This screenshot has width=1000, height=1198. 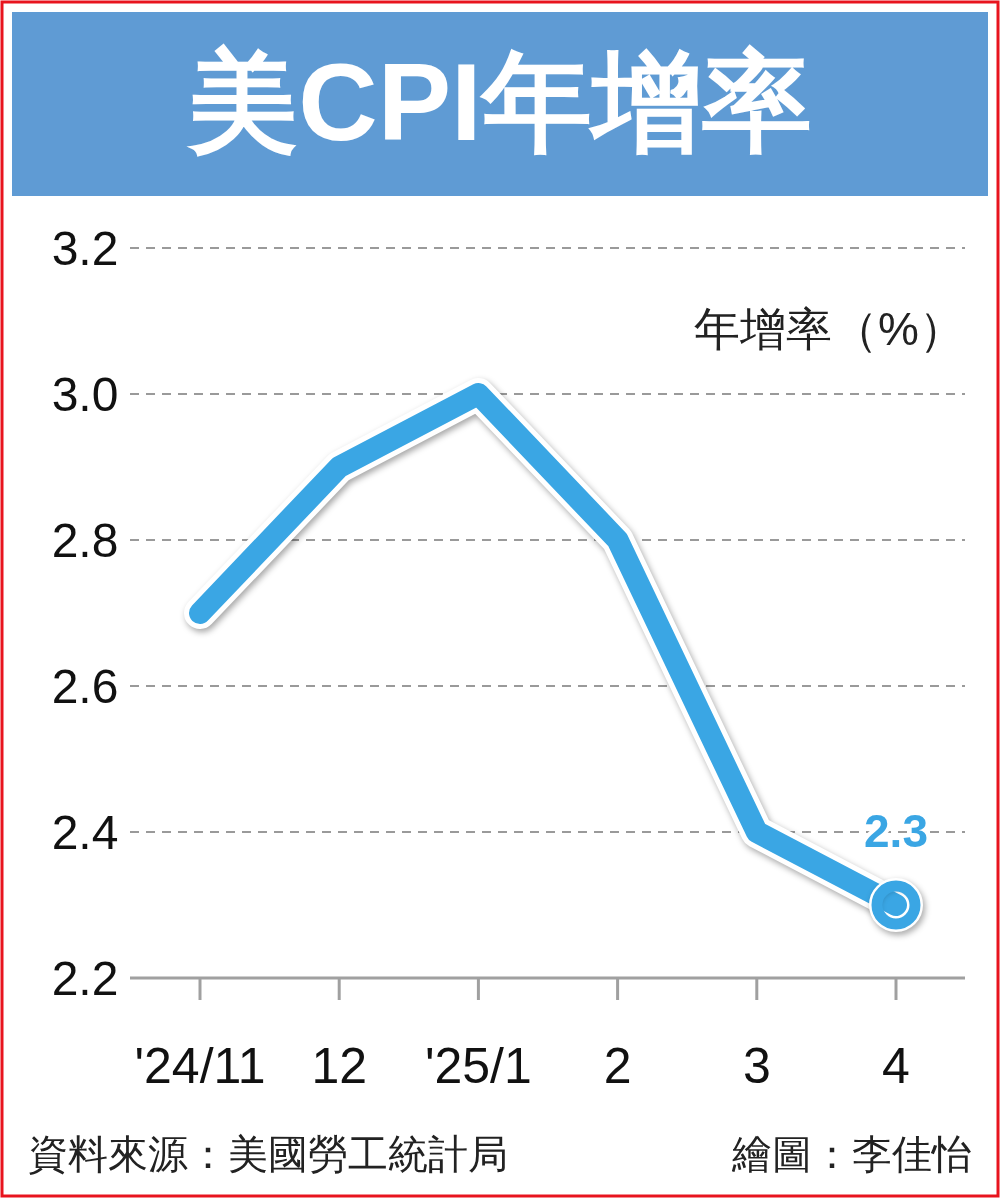 What do you see at coordinates (617, 1066) in the screenshot?
I see `x-tick-label: 2` at bounding box center [617, 1066].